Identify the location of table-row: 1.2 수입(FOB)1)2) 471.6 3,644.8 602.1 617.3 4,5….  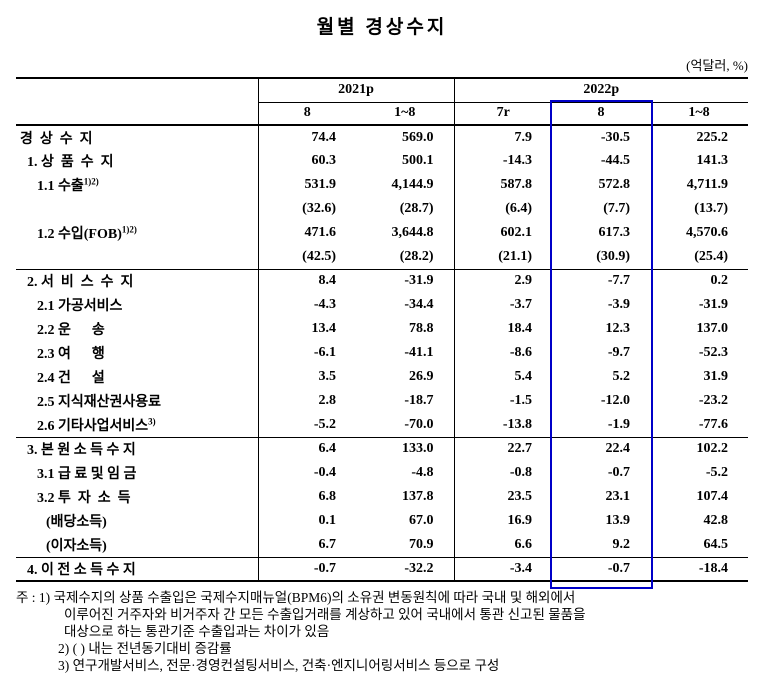
(382, 233).